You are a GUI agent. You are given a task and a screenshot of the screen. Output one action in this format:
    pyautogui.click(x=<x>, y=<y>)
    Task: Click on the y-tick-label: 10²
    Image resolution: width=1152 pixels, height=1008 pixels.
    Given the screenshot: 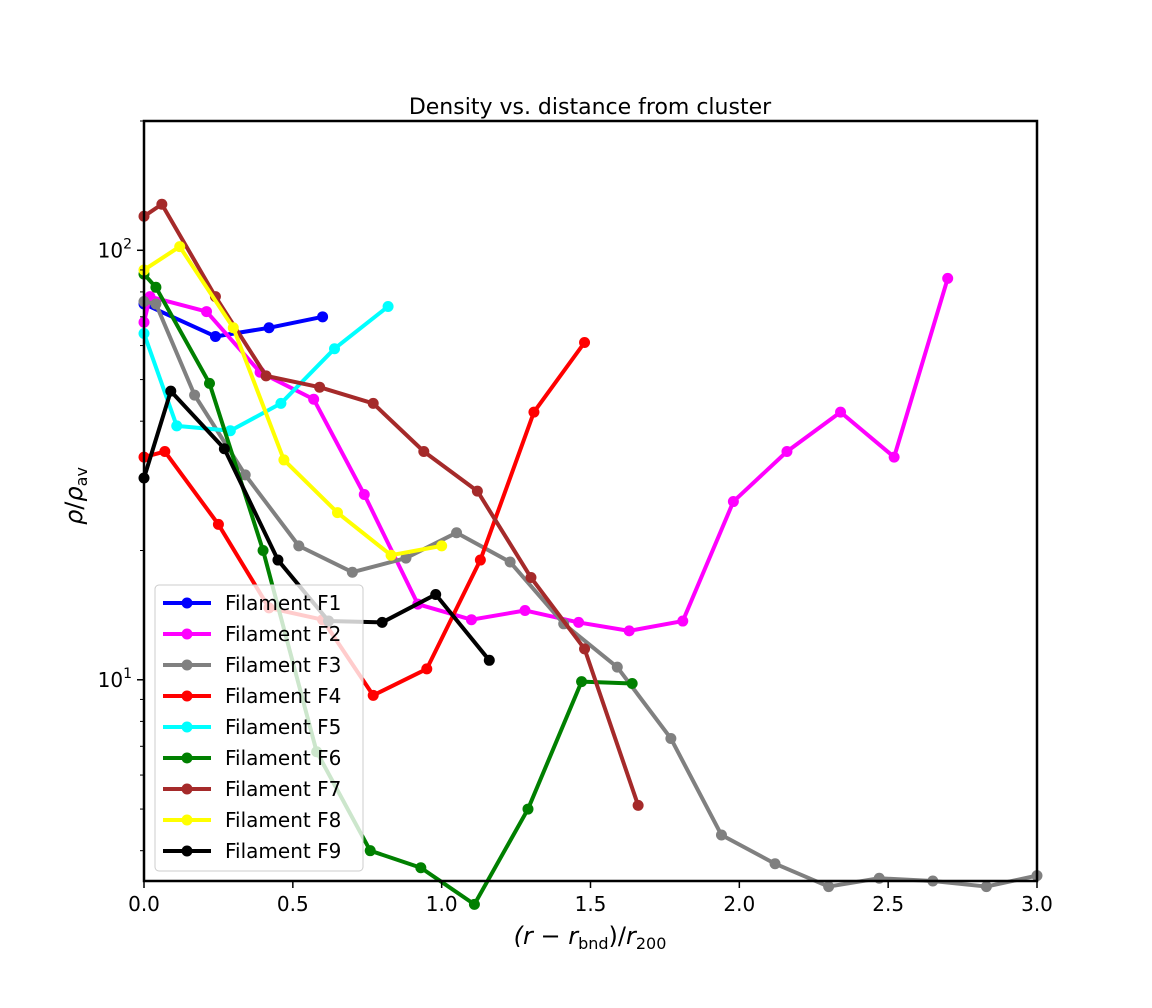 What is the action you would take?
    pyautogui.click(x=115, y=249)
    